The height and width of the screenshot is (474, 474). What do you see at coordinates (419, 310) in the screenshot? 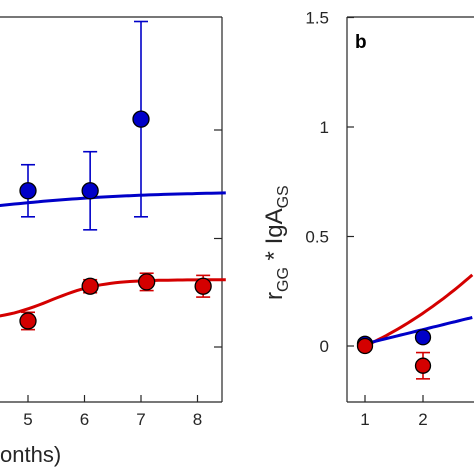
I see `panel-b-red-fit` at bounding box center [419, 310].